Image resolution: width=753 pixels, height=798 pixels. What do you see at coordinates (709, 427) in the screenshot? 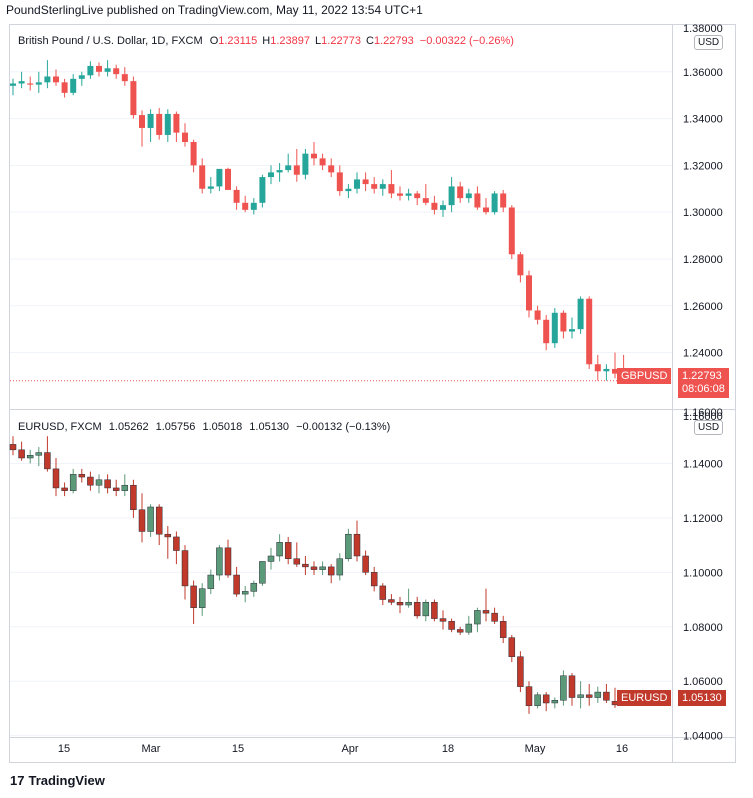
I see `eurusd-currency-badge: USD` at bounding box center [709, 427].